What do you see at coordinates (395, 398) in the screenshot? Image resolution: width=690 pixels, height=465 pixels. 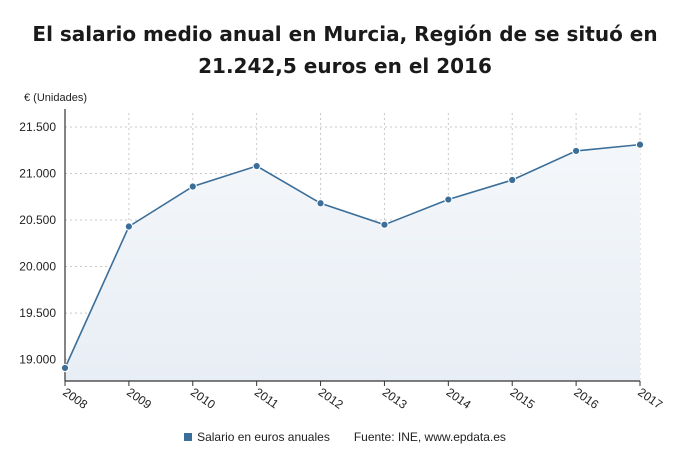 I see `x-tick-label: 2013` at bounding box center [395, 398].